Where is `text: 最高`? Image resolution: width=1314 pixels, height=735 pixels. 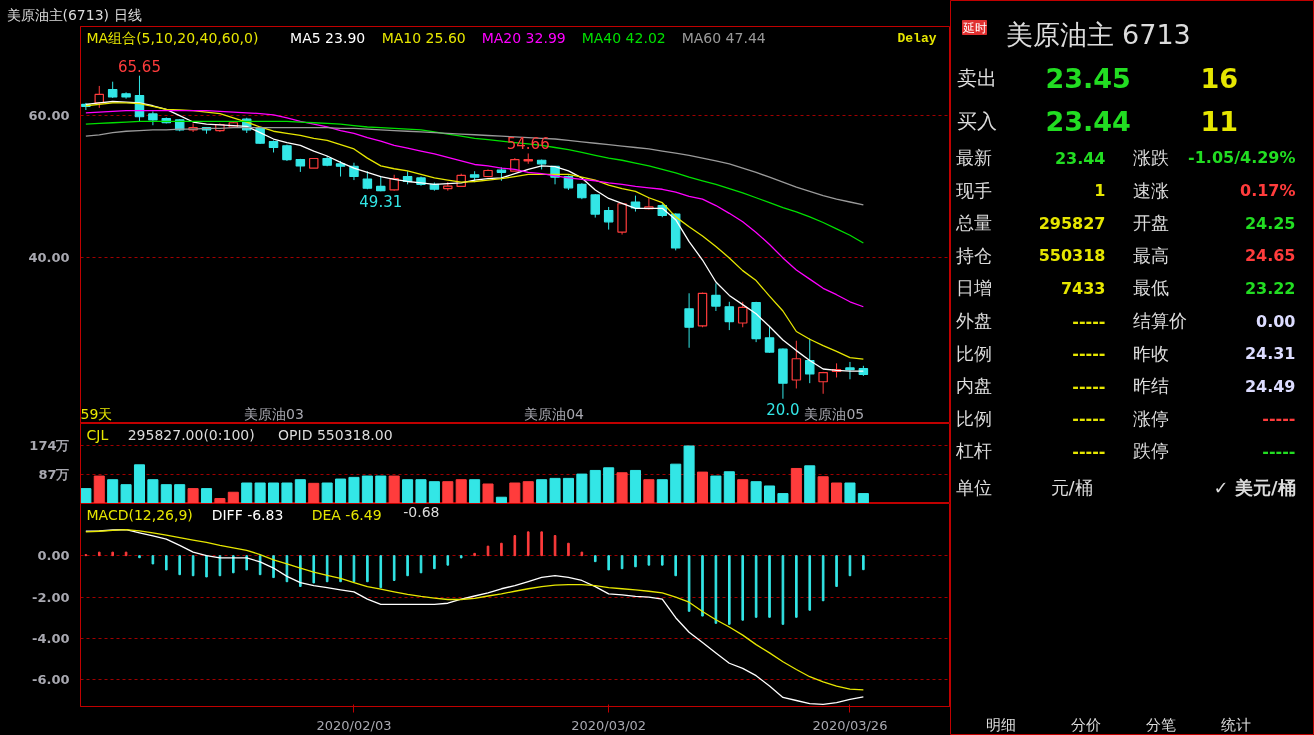 text: 最高 is located at coordinates (1150, 255).